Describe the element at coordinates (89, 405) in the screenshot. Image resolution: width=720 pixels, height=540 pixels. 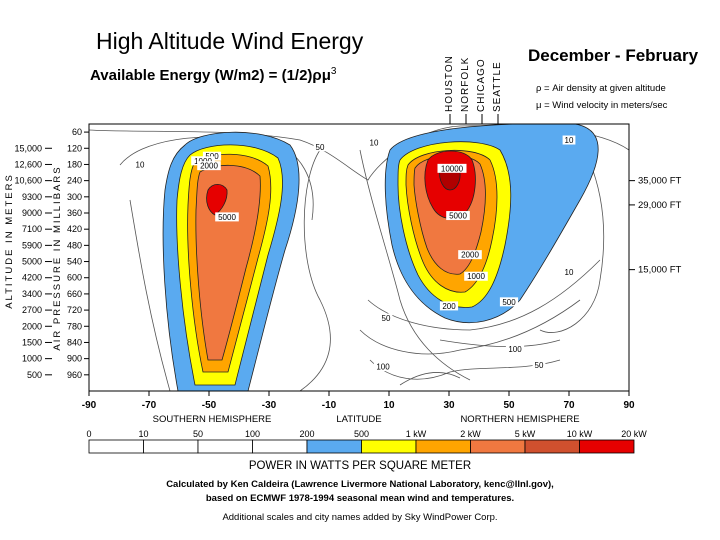
I see `x-tick-label: -90` at that location.